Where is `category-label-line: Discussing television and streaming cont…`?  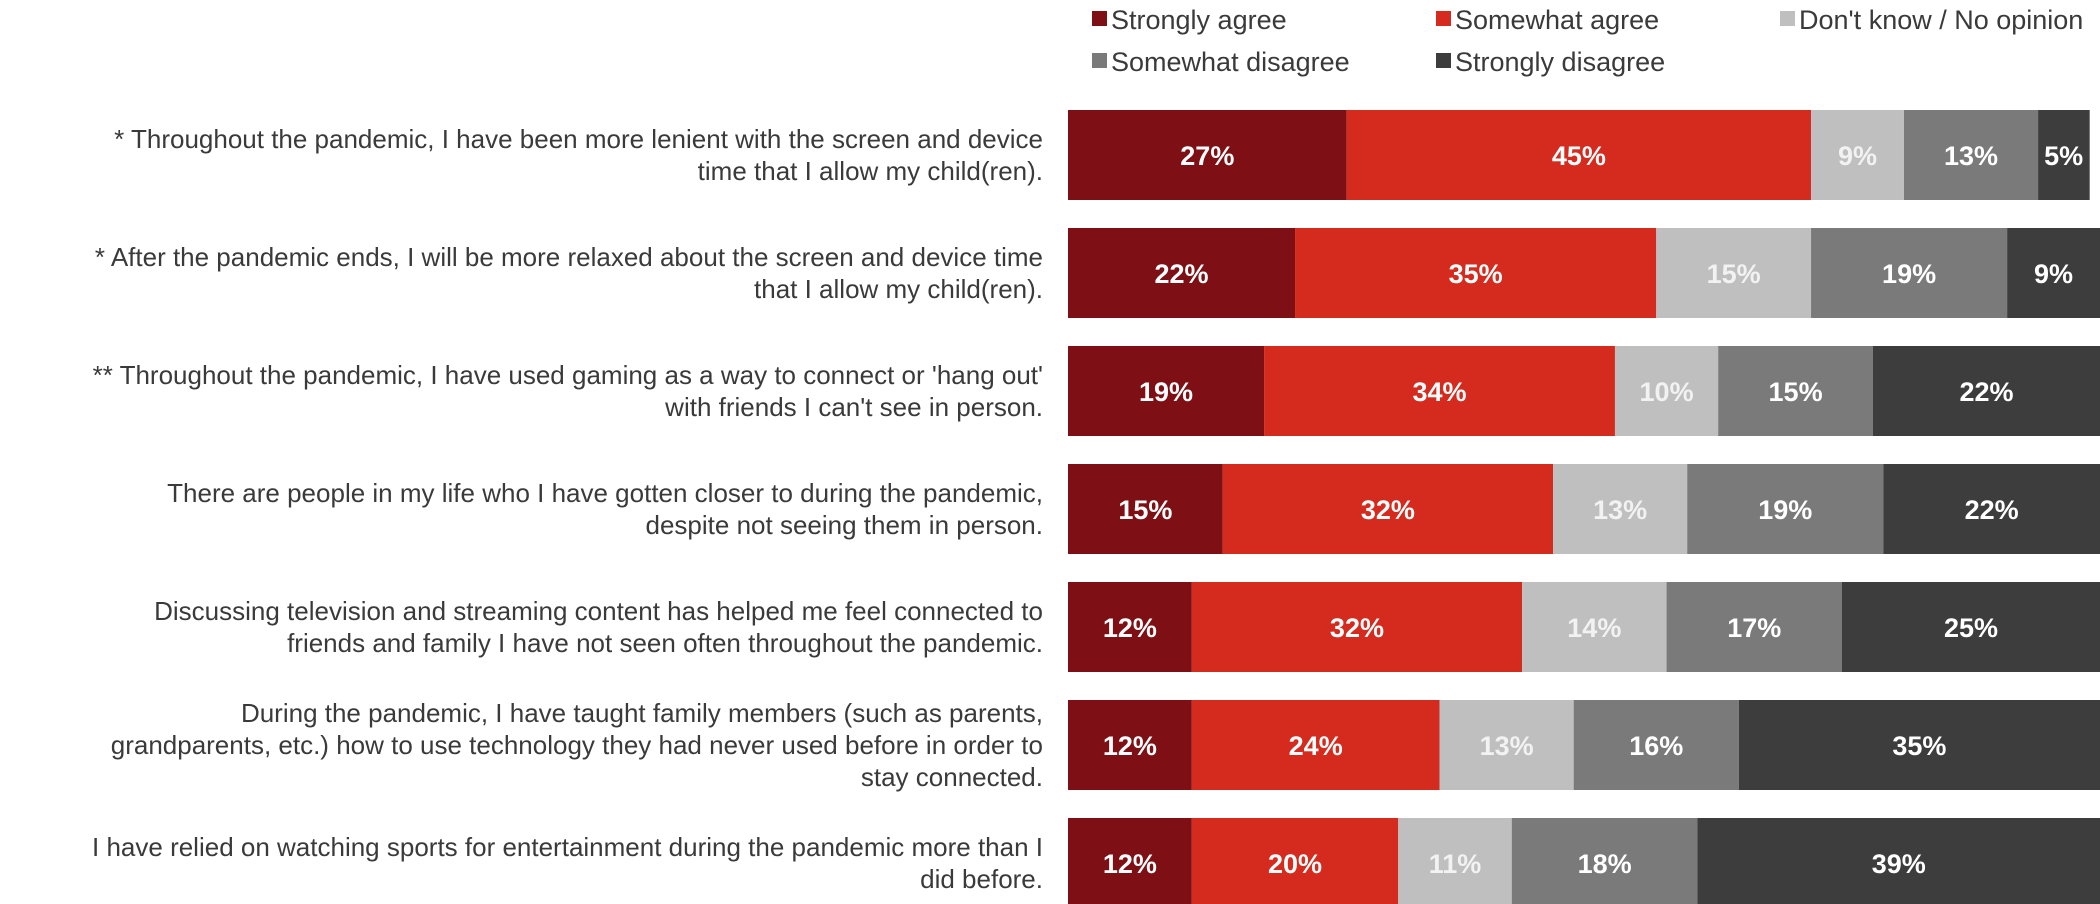 category-label-line: Discussing television and streaming cont… is located at coordinates (598, 611).